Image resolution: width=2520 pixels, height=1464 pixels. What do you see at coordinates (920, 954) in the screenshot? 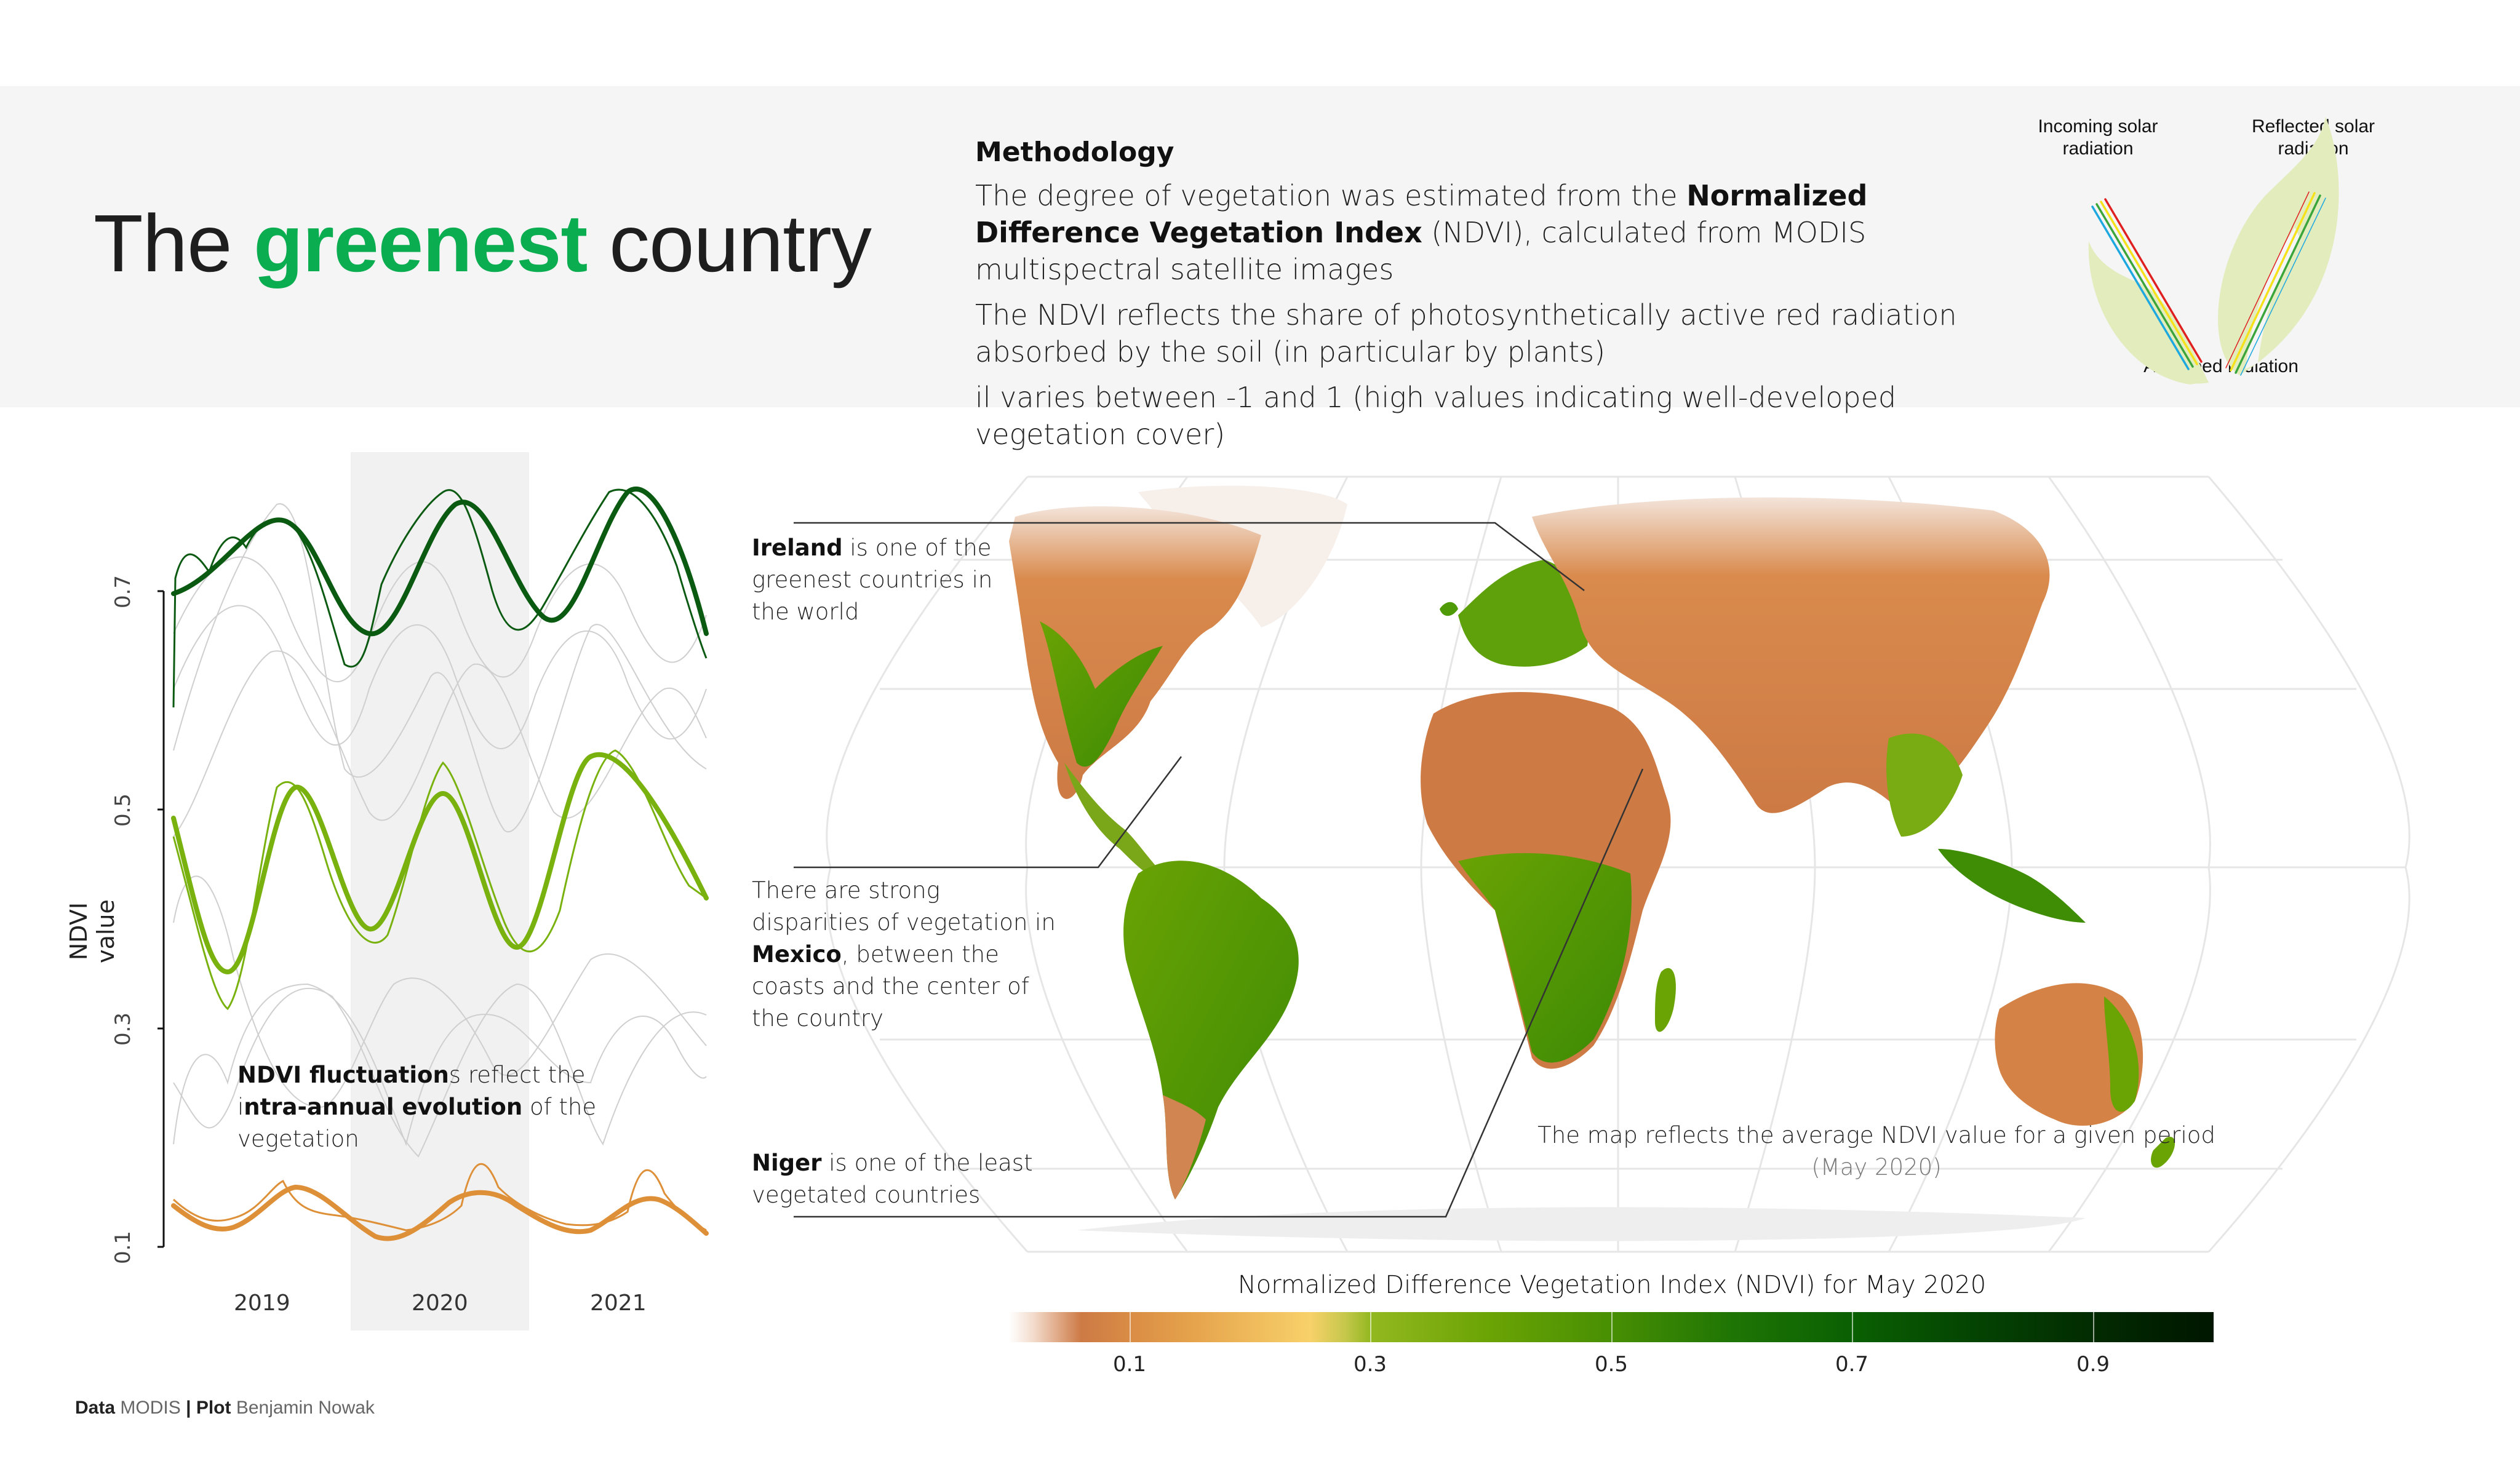
I see `mexico-l3: , between the` at bounding box center [920, 954].